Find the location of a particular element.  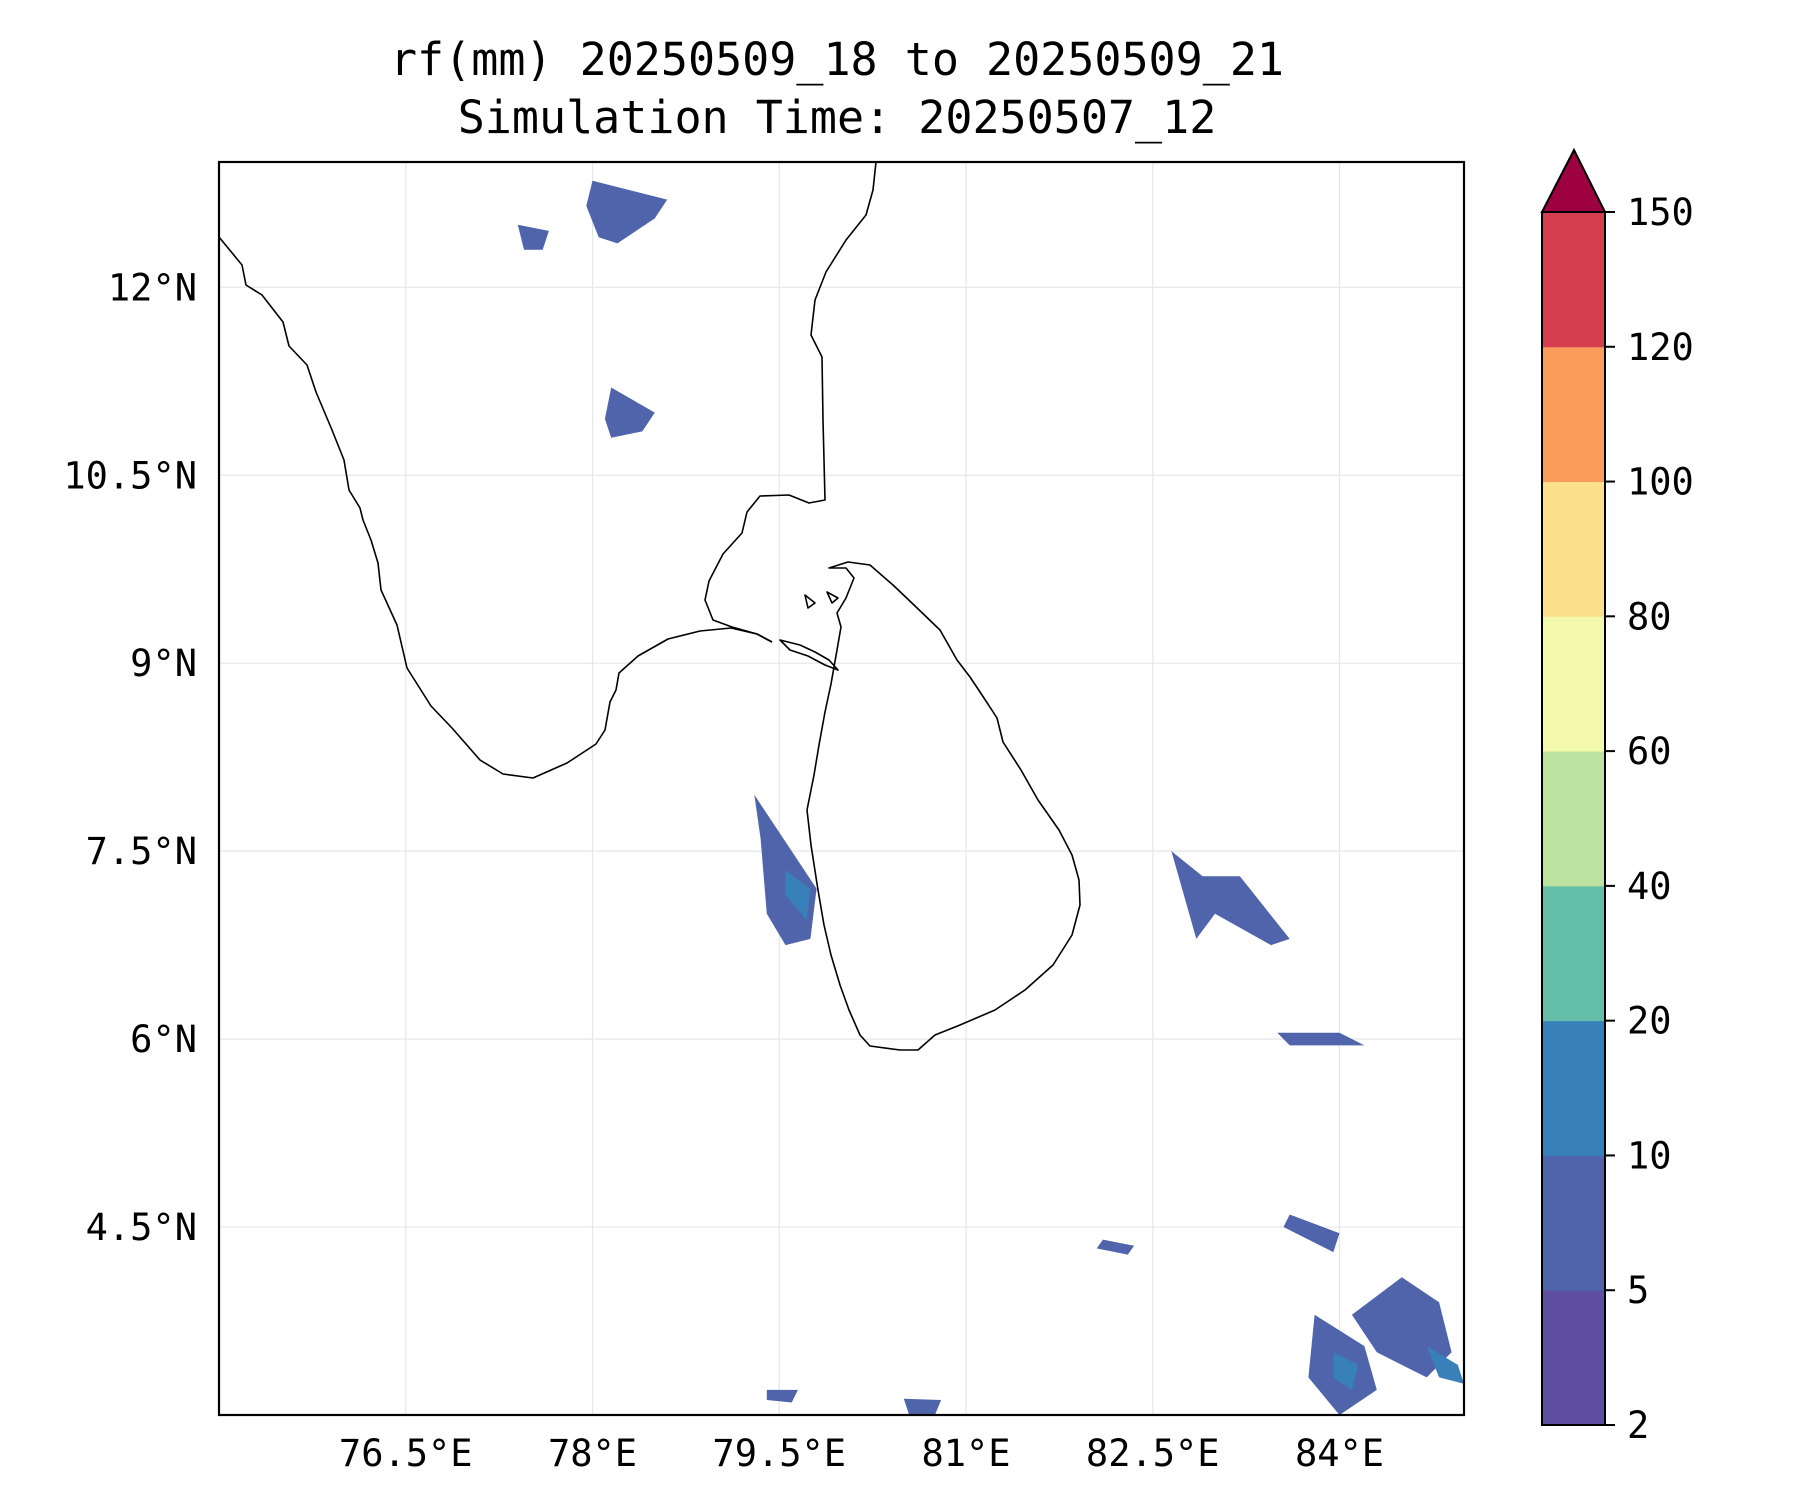

colorbar-tick-label: 120 is located at coordinates (1660, 347).